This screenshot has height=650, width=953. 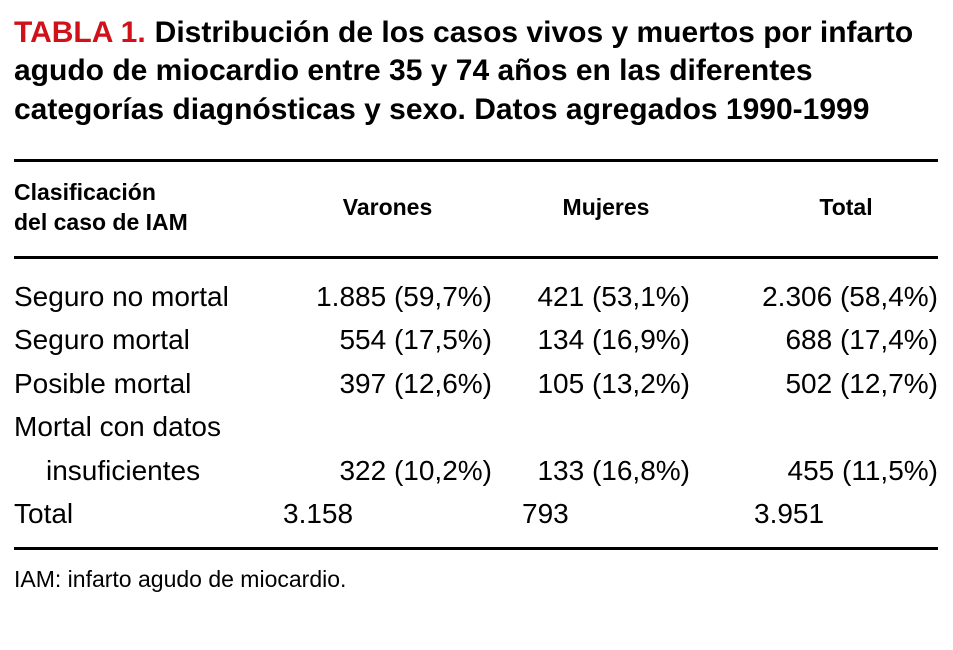 I want to click on row-label: Total, so click(x=44, y=513).